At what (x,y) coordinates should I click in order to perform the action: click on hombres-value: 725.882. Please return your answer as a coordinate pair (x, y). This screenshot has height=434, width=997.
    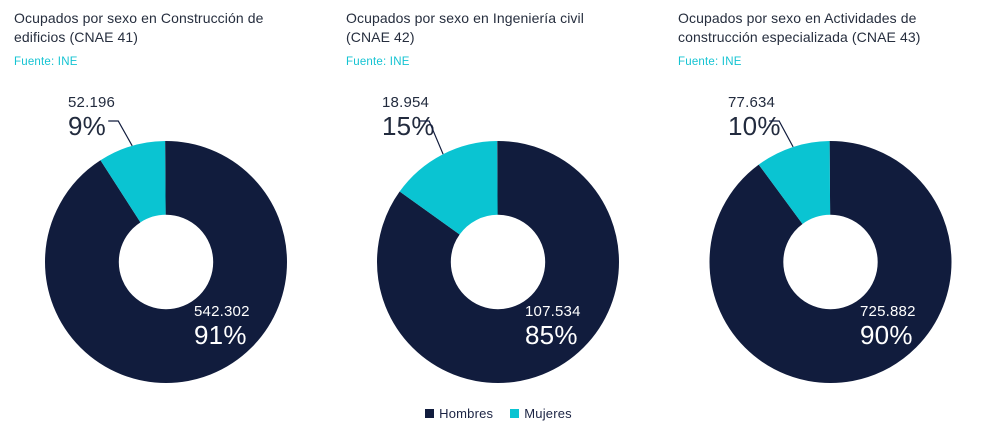
    Looking at the image, I should click on (888, 311).